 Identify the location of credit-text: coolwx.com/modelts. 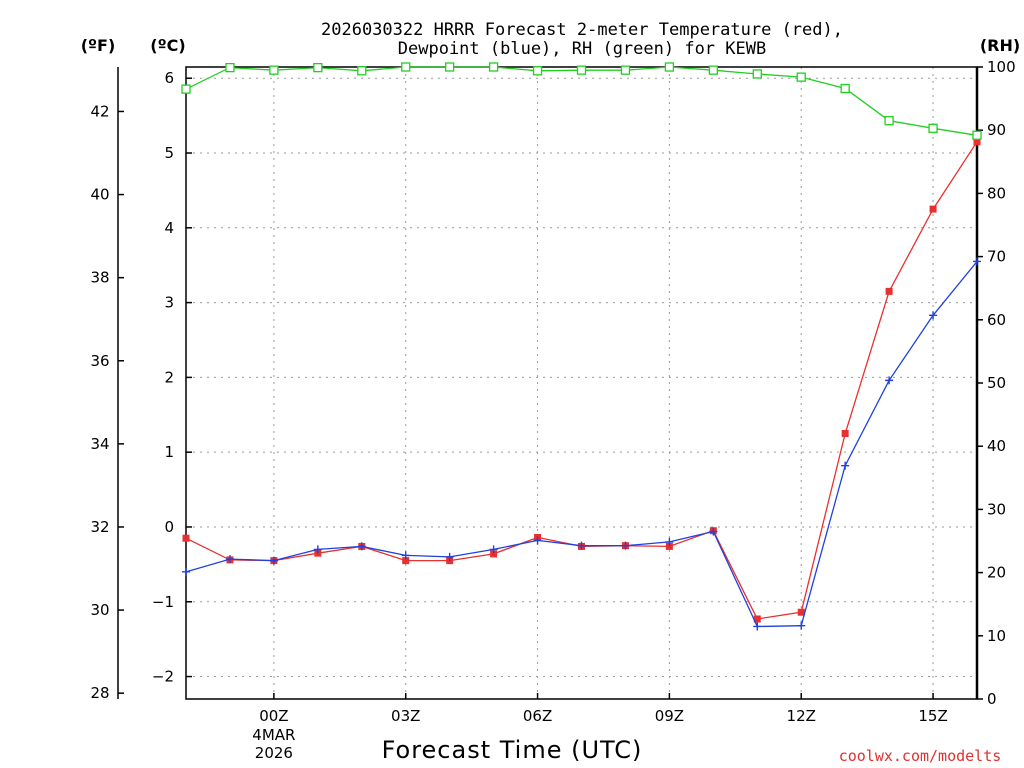
(920, 756).